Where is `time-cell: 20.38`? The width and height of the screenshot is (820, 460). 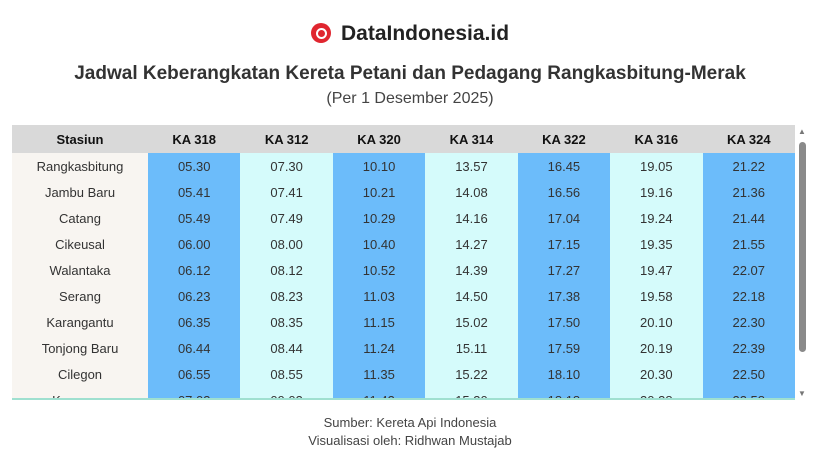 time-cell: 20.38 is located at coordinates (656, 392).